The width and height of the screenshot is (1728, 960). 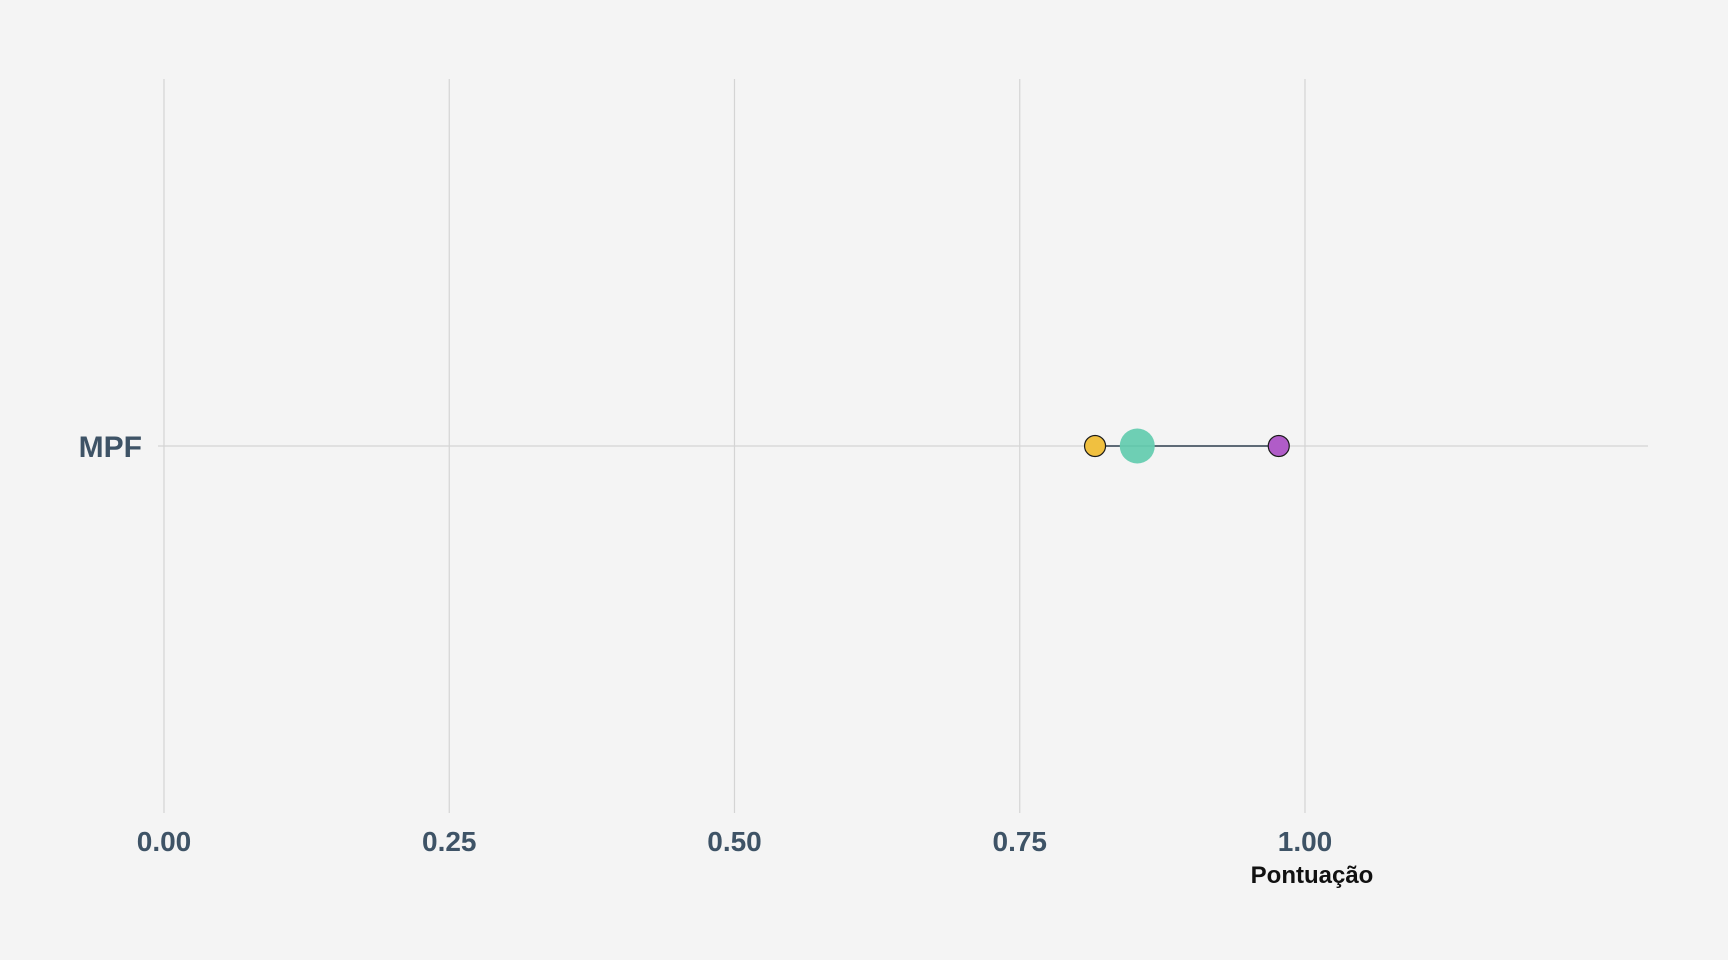 What do you see at coordinates (1312, 875) in the screenshot?
I see `x-axis-title: Pontuação` at bounding box center [1312, 875].